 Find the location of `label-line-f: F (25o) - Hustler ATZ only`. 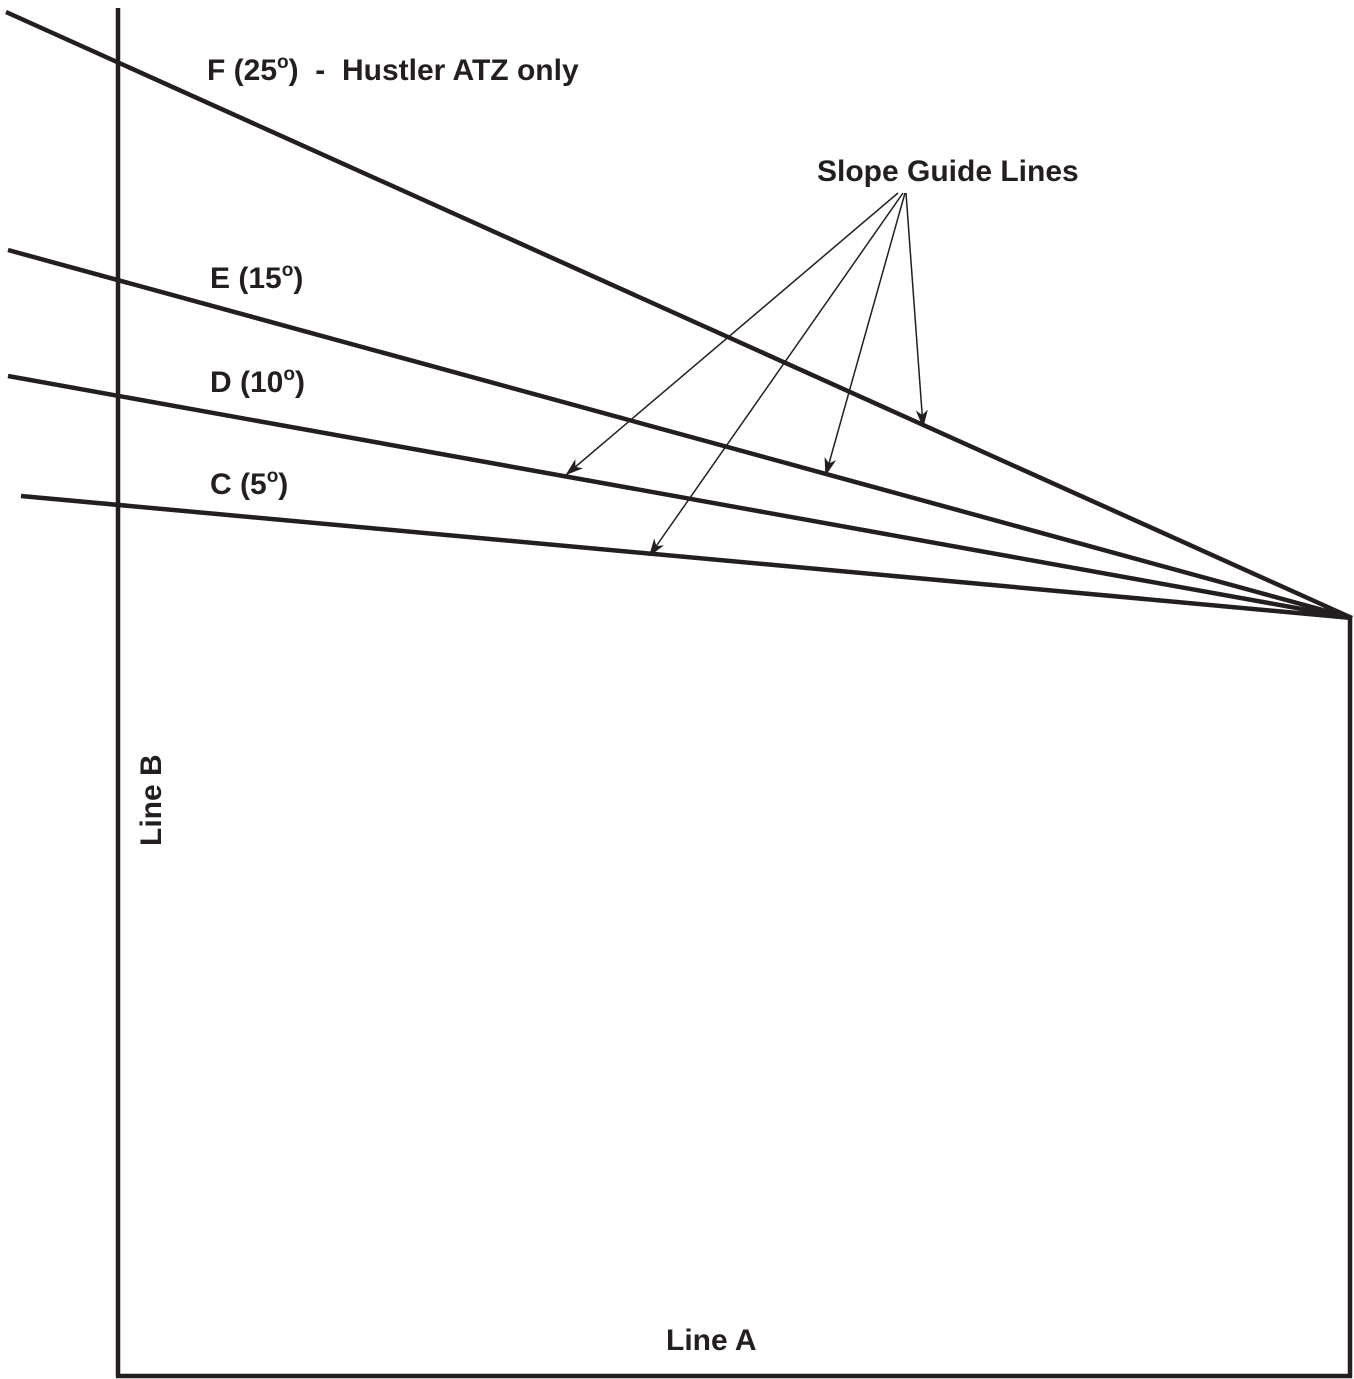

label-line-f: F (25o) - Hustler ATZ only is located at coordinates (393, 69).